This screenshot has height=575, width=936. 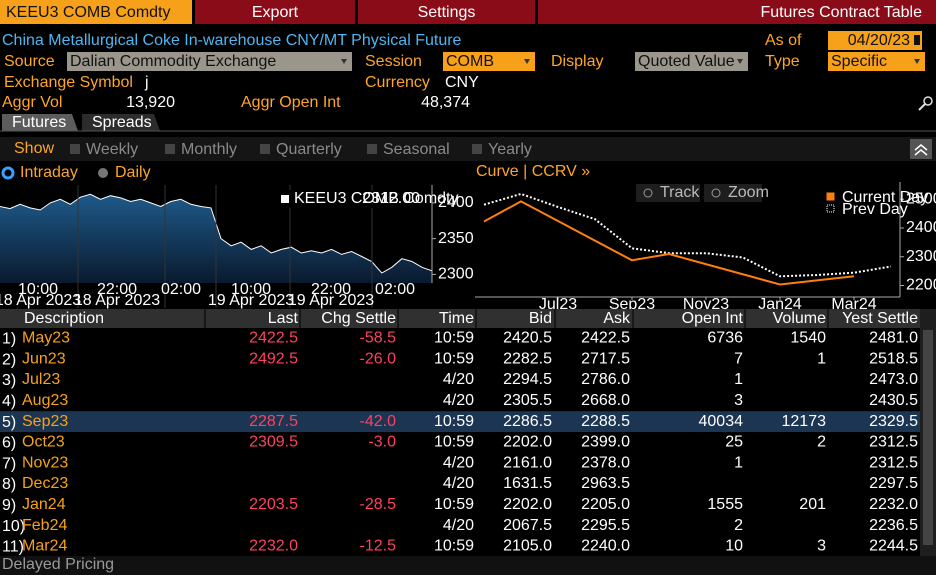 What do you see at coordinates (527, 379) in the screenshot?
I see `cell: 2294.5` at bounding box center [527, 379].